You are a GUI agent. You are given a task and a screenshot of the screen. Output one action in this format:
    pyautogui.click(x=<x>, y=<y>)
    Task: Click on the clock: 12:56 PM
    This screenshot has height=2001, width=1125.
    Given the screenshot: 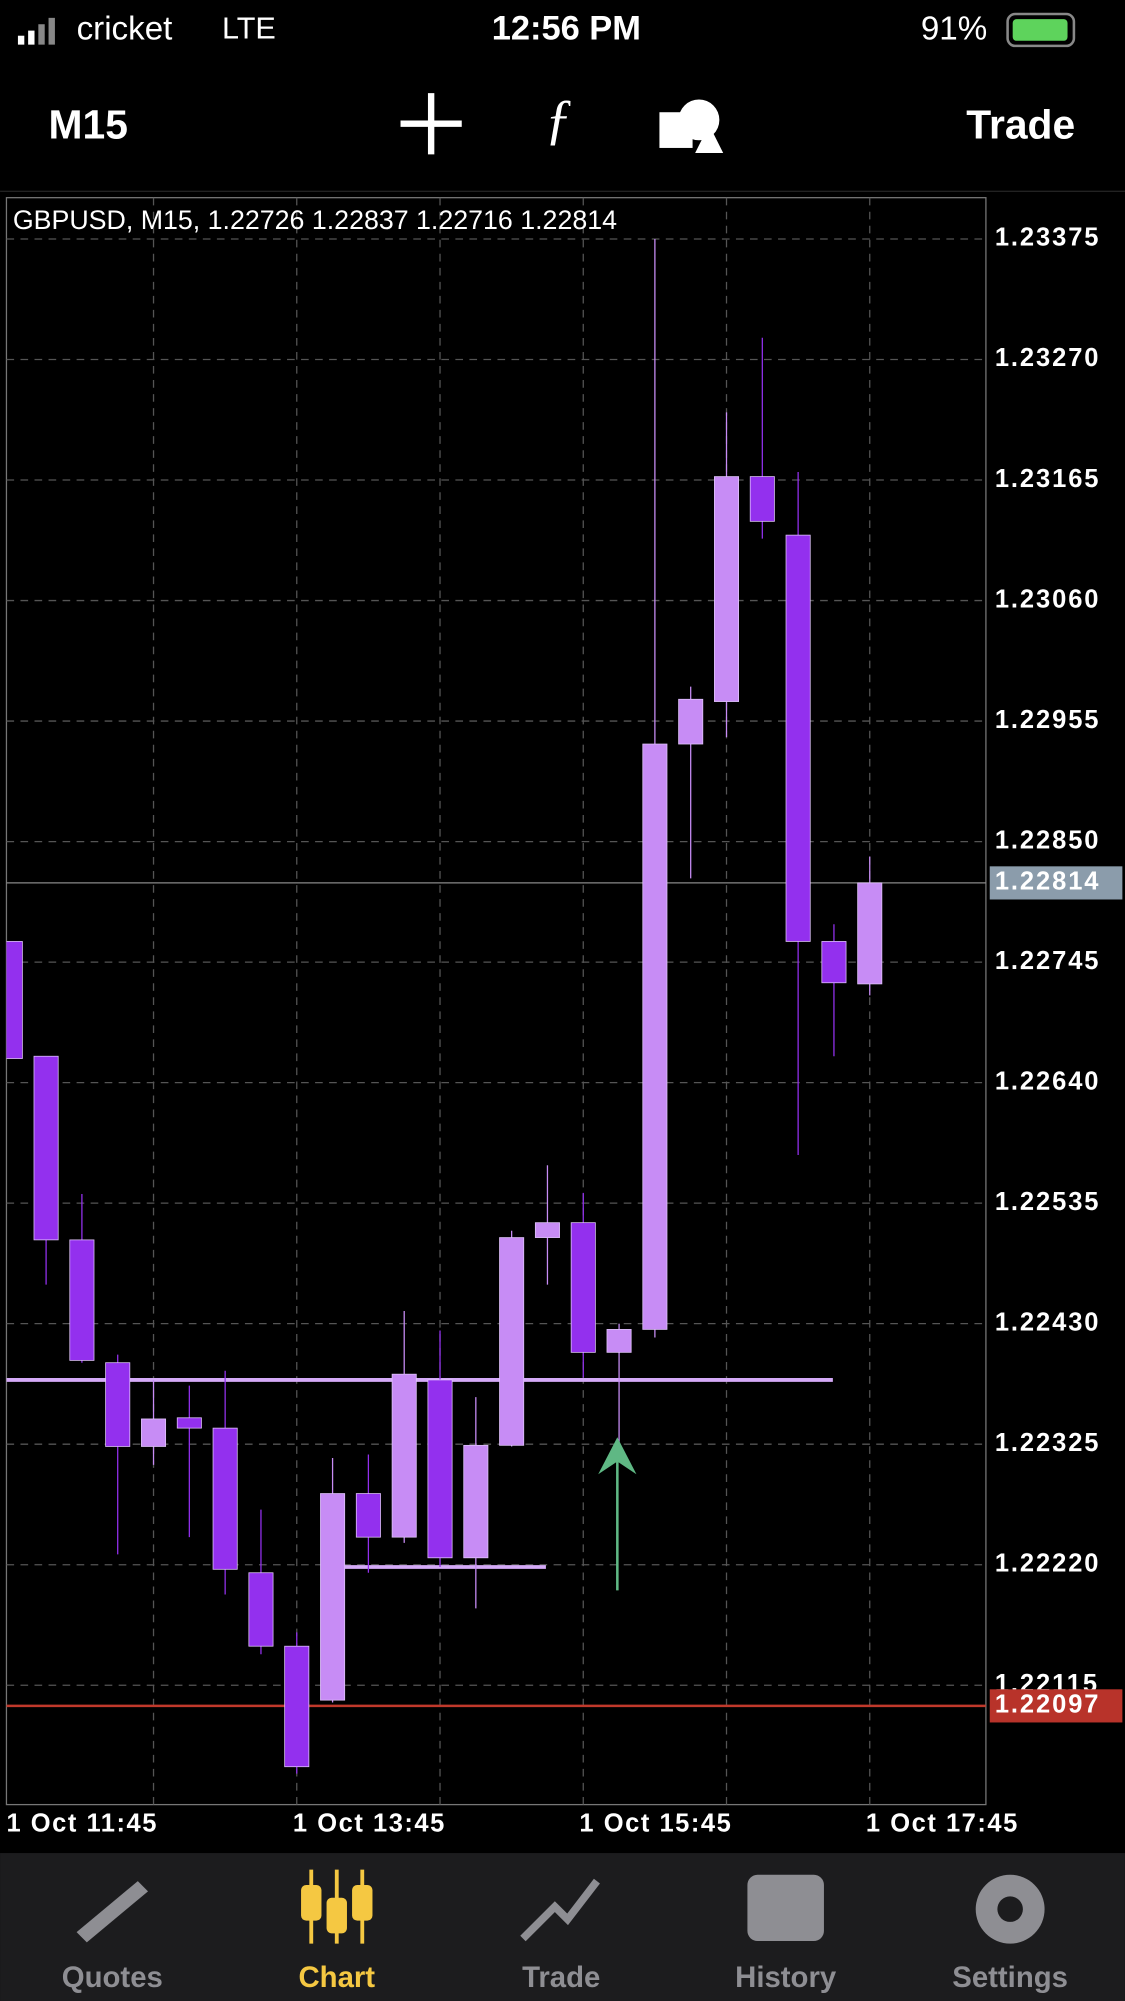 What is the action you would take?
    pyautogui.click(x=566, y=29)
    